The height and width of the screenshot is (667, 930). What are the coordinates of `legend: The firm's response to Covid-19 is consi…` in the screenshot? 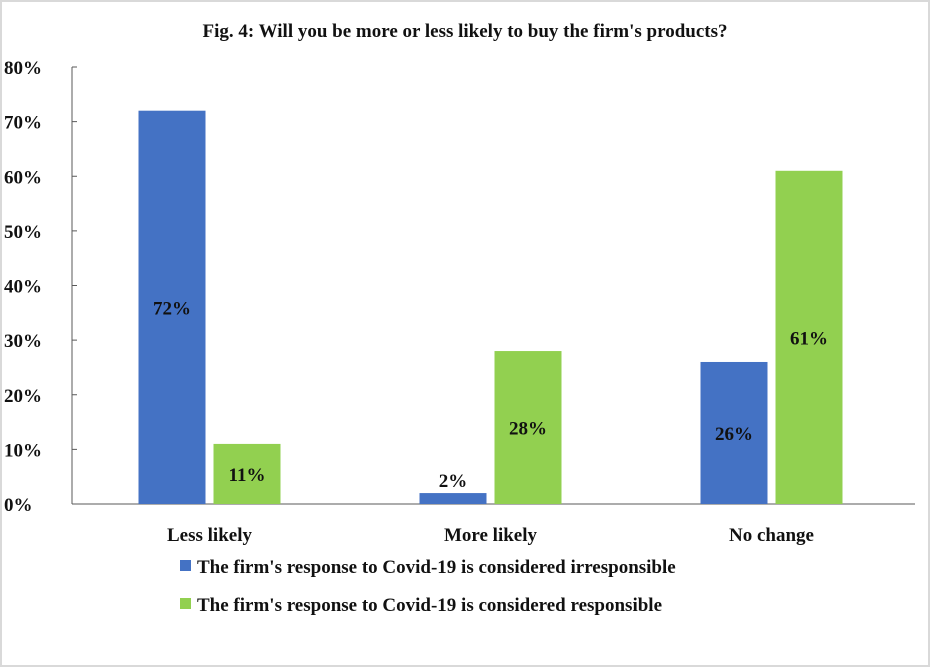 It's located at (428, 586).